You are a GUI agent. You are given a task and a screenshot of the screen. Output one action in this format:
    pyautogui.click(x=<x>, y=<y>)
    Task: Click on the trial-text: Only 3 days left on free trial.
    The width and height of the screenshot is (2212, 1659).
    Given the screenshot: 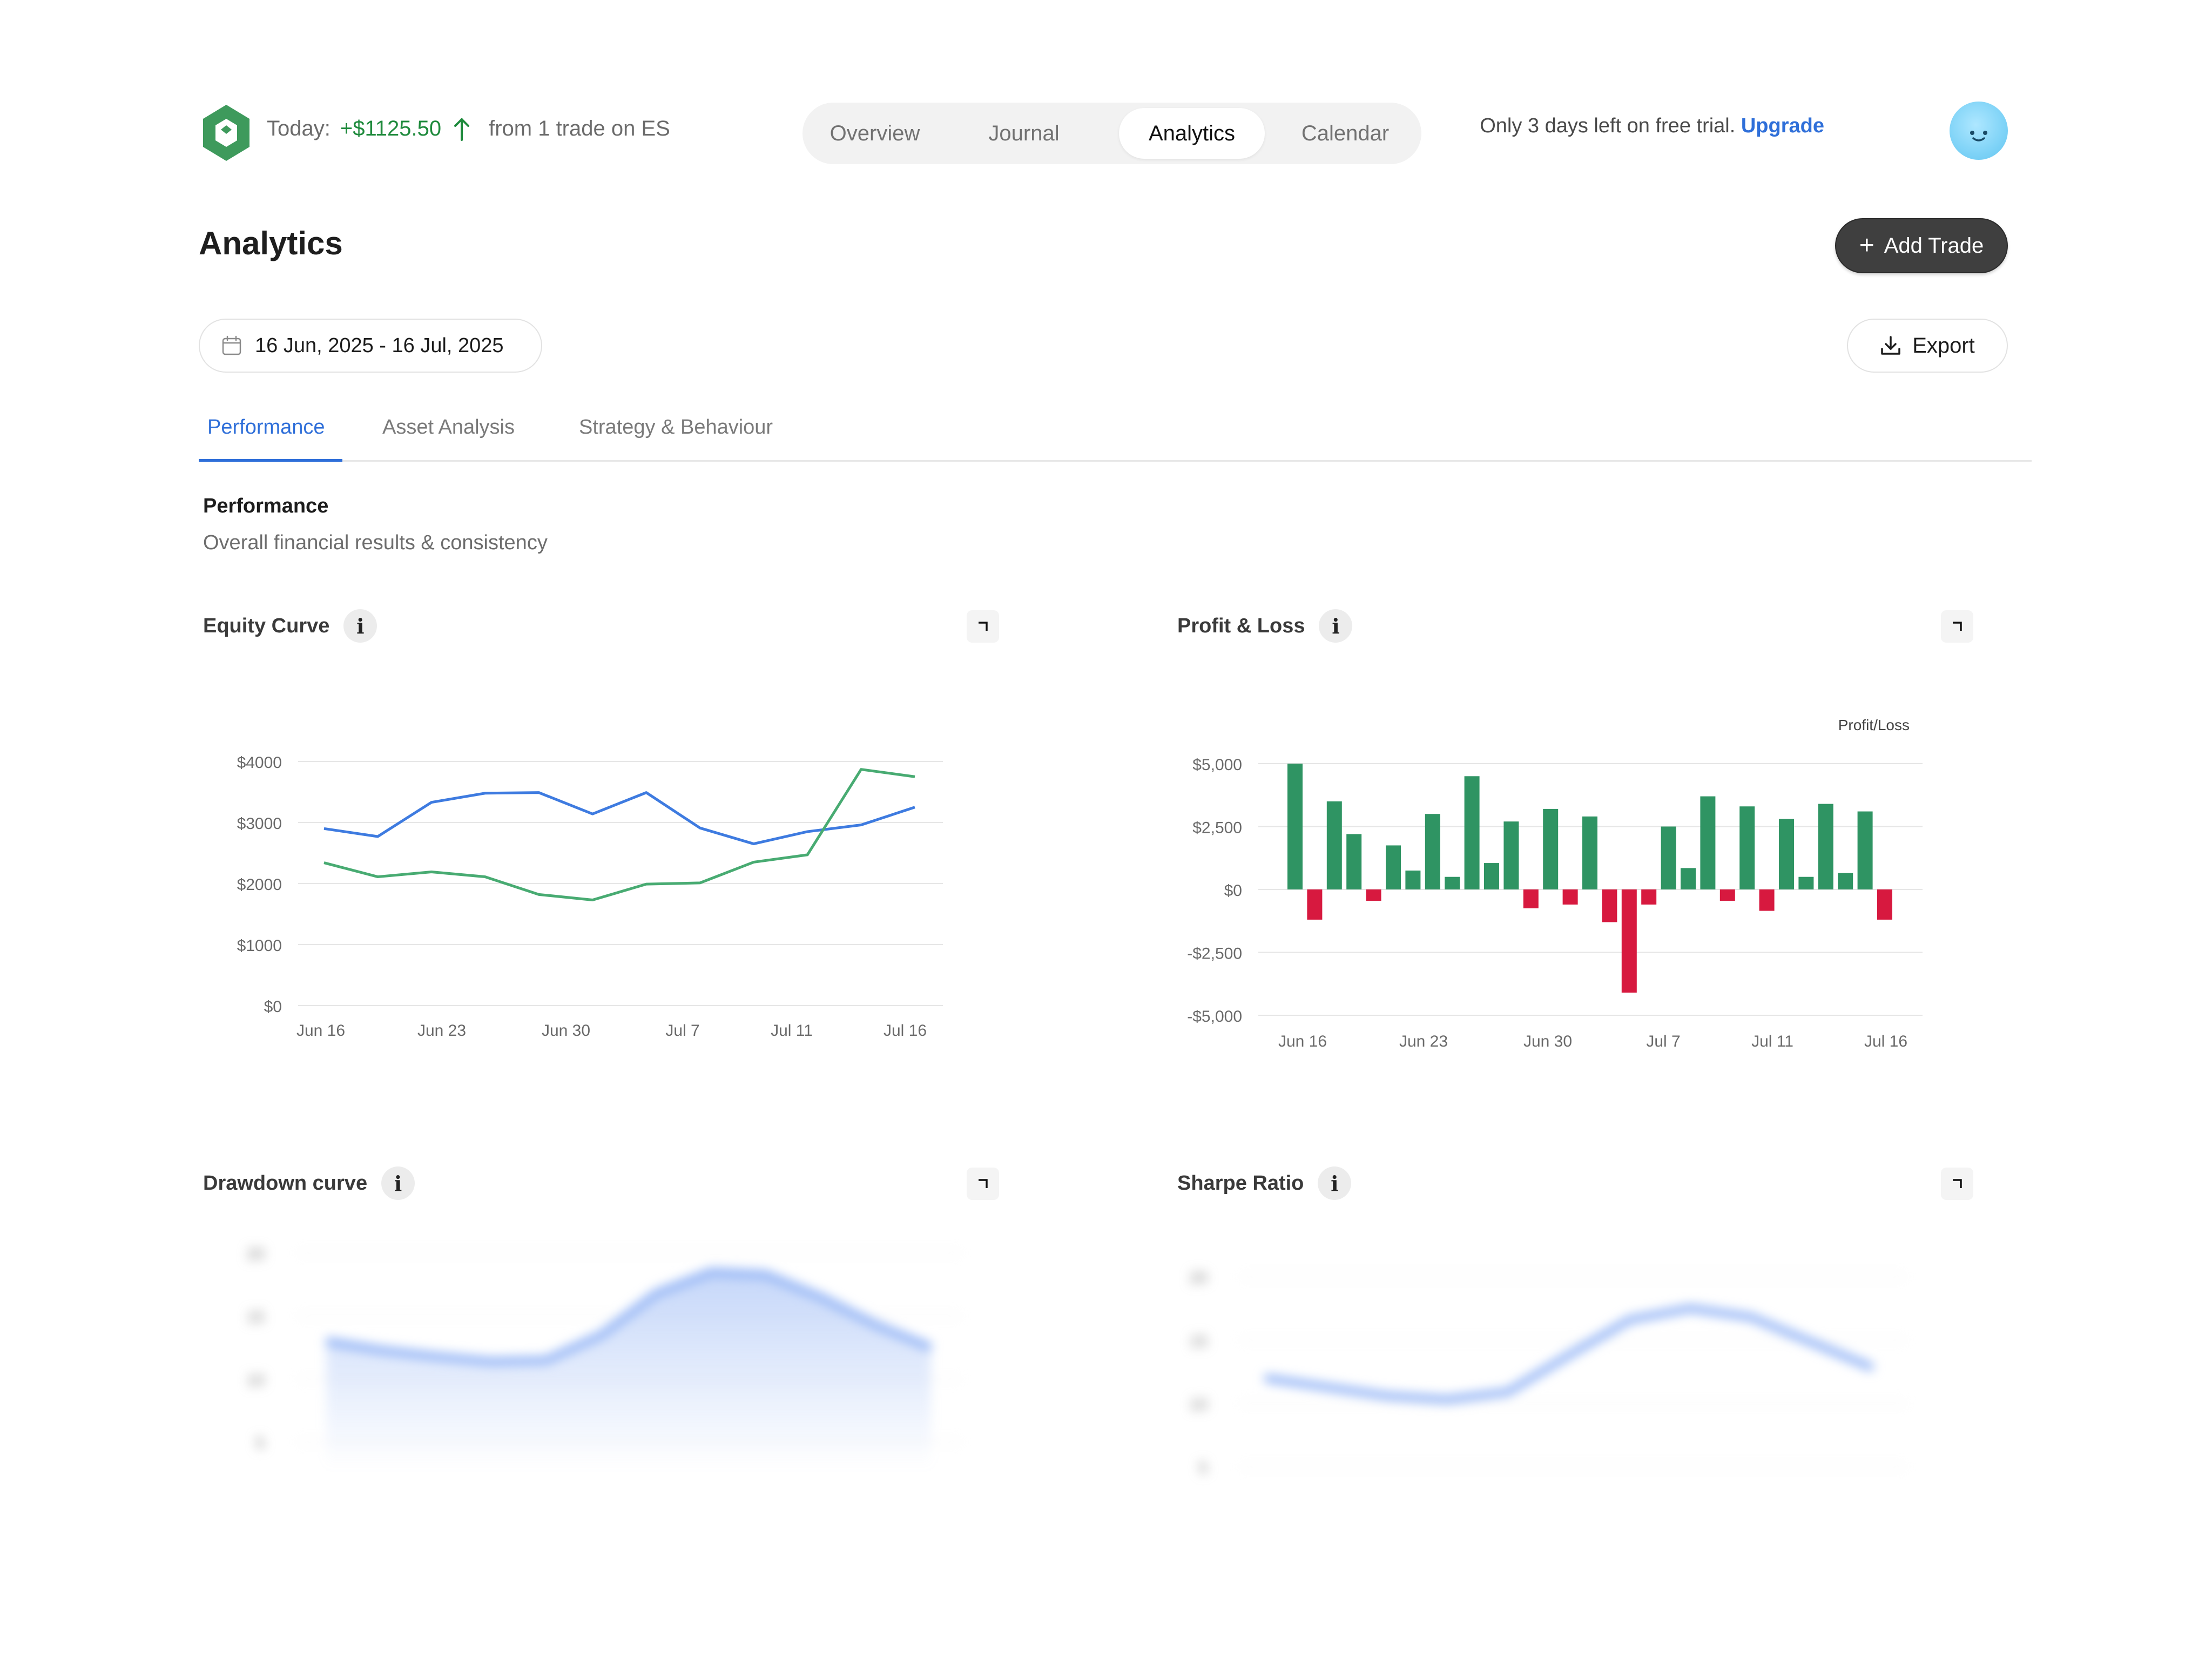 What is the action you would take?
    pyautogui.click(x=1608, y=125)
    